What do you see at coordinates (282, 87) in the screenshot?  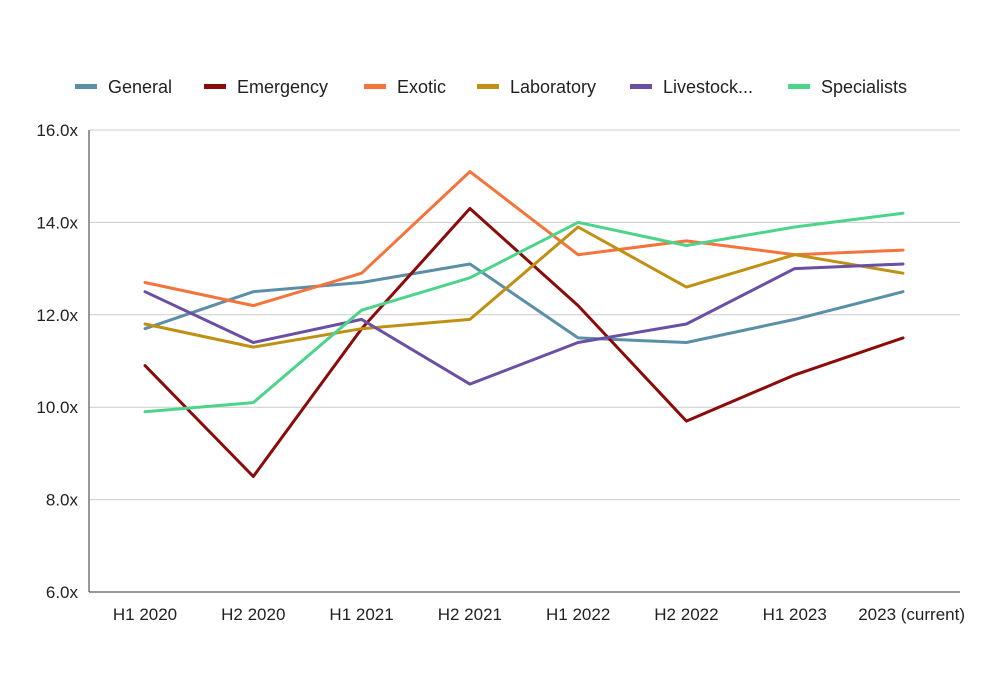 I see `legend-label: Emergency` at bounding box center [282, 87].